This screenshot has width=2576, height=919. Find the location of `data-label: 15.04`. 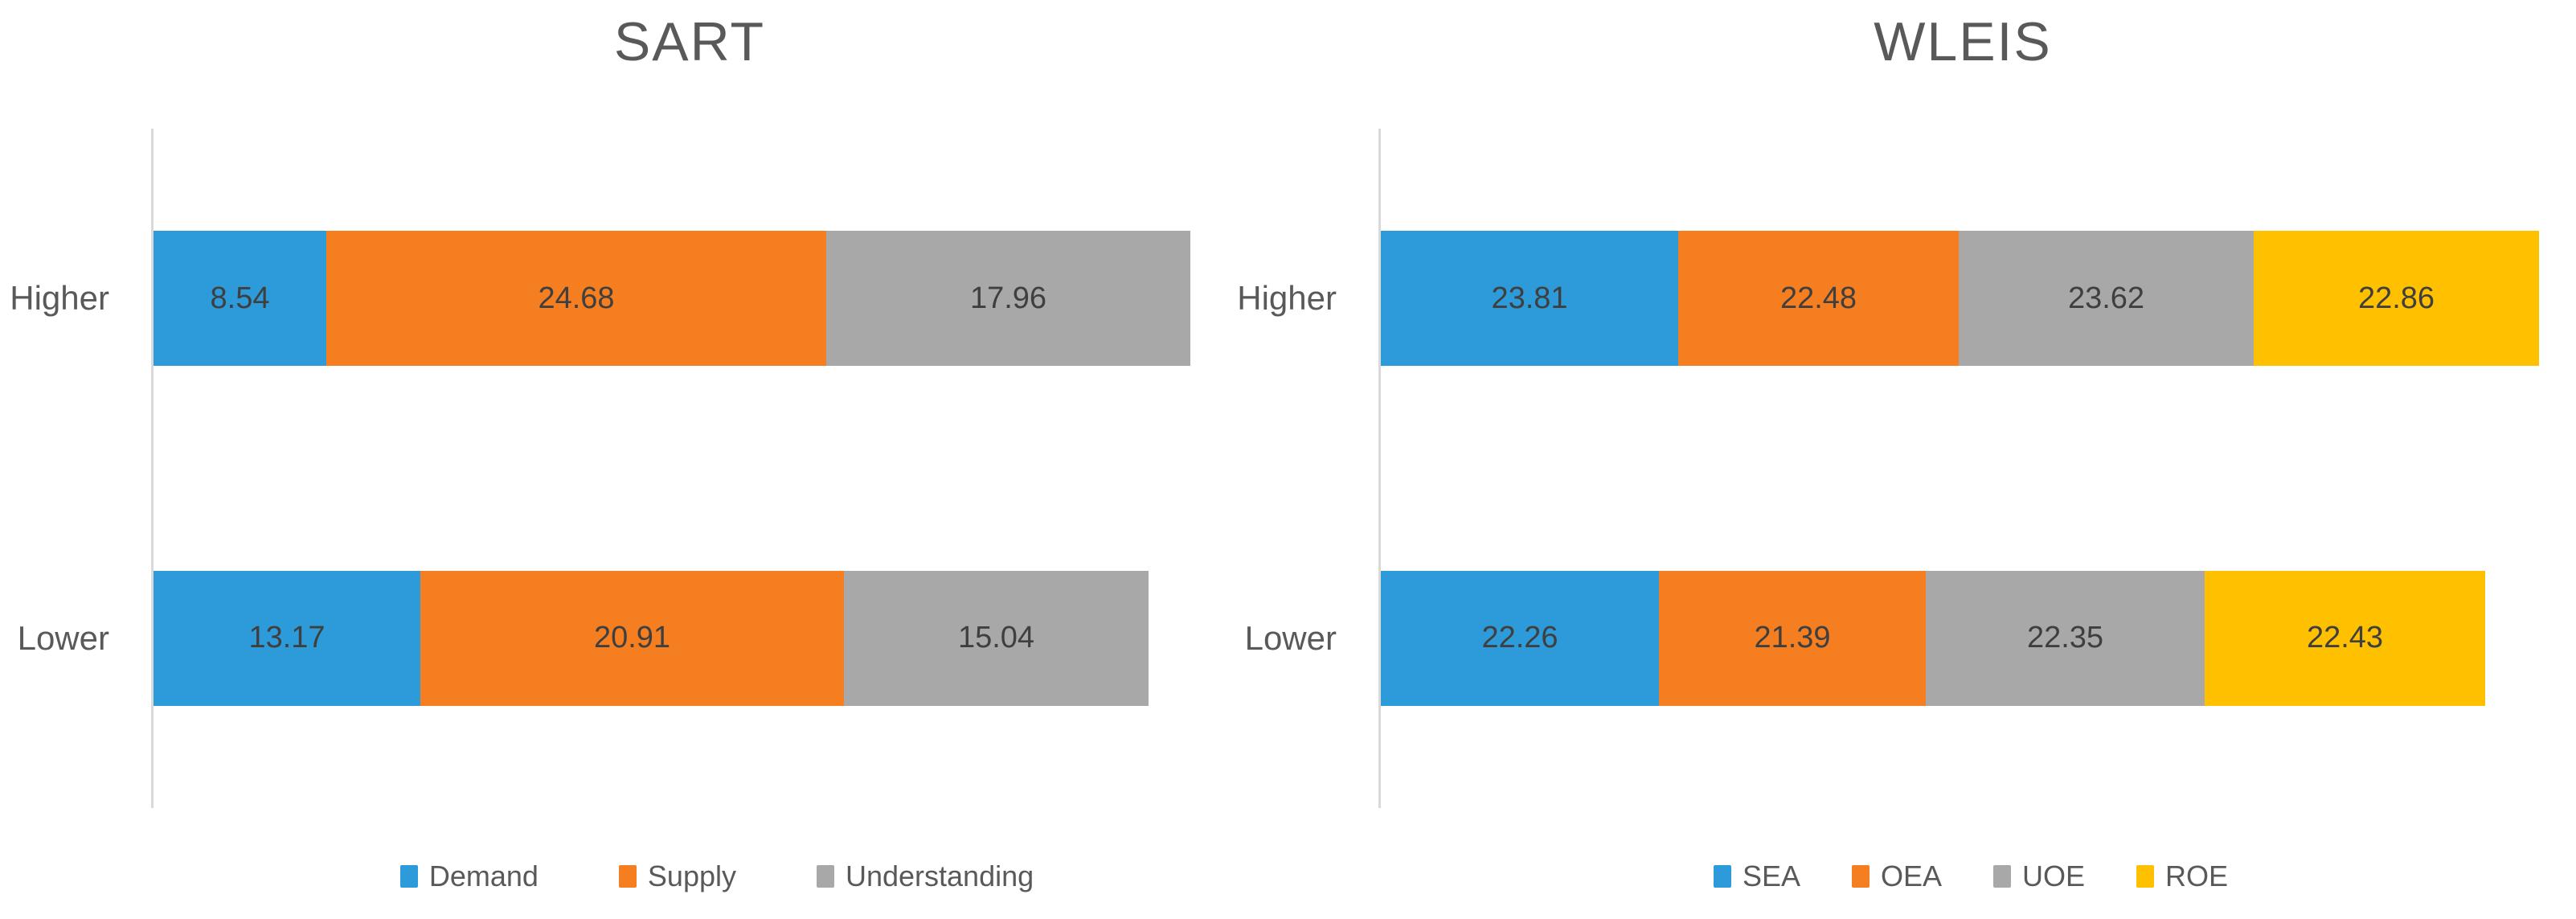

data-label: 15.04 is located at coordinates (996, 638).